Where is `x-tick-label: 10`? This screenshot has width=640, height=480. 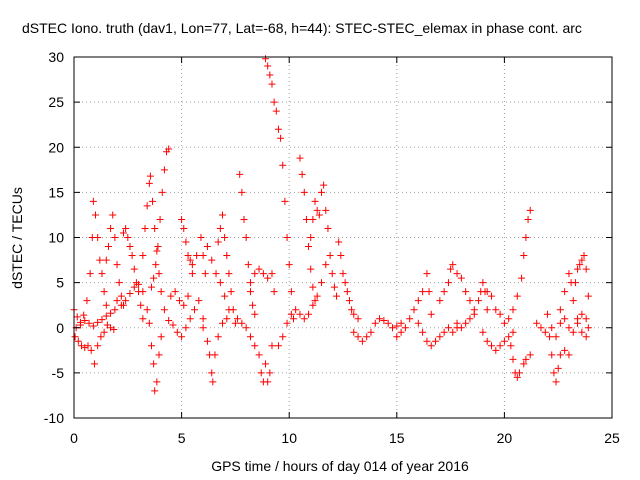 x-tick-label: 10 is located at coordinates (289, 438).